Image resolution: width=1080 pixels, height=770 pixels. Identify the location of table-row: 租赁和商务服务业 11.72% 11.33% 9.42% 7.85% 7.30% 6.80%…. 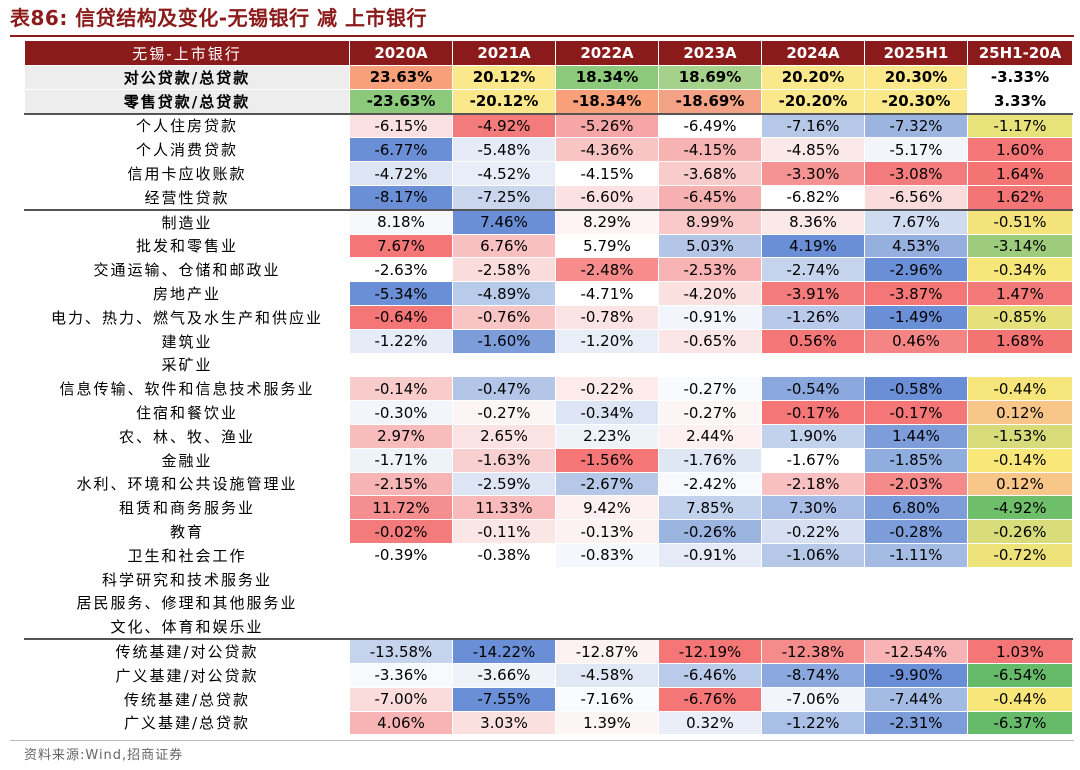
(548, 508).